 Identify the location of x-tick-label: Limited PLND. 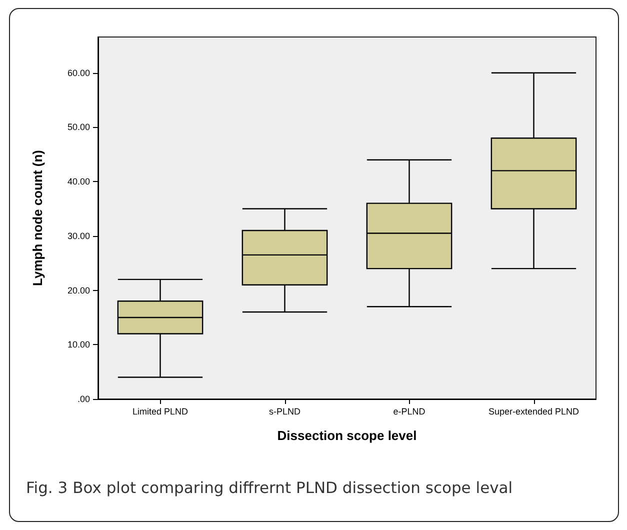
(160, 411).